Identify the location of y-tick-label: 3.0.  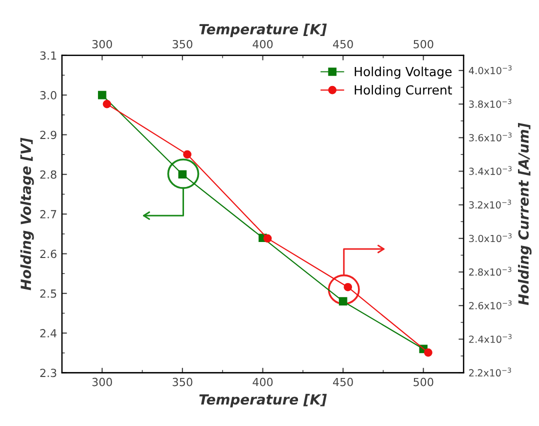
(48, 95).